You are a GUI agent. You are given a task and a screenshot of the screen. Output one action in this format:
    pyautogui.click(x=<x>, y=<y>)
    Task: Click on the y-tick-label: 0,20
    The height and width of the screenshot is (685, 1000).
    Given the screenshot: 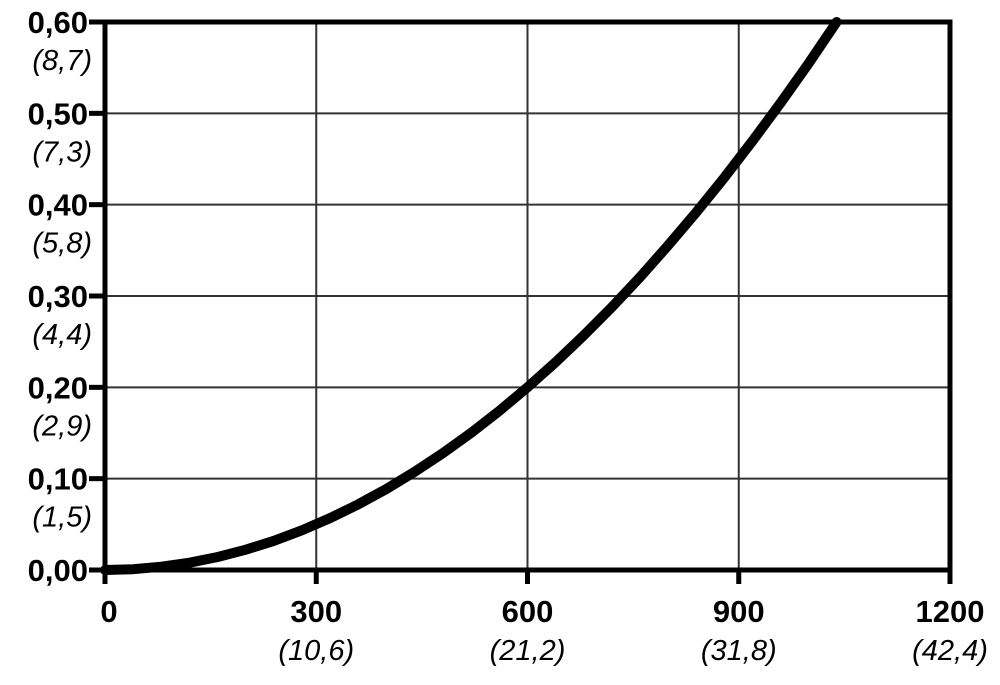 What is the action you would take?
    pyautogui.click(x=58, y=387)
    